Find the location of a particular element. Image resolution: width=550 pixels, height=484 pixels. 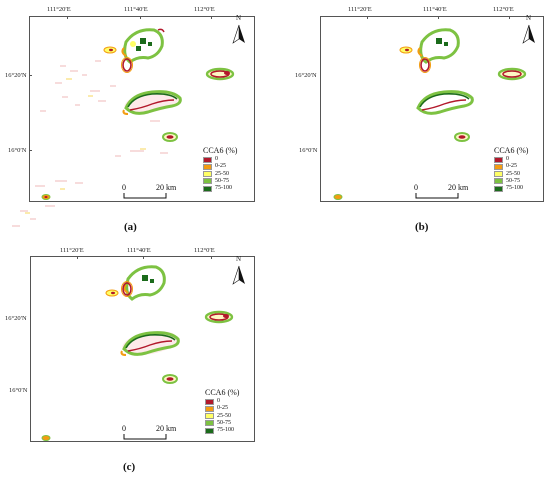

panel-caption: (c) is located at coordinates (129, 467).